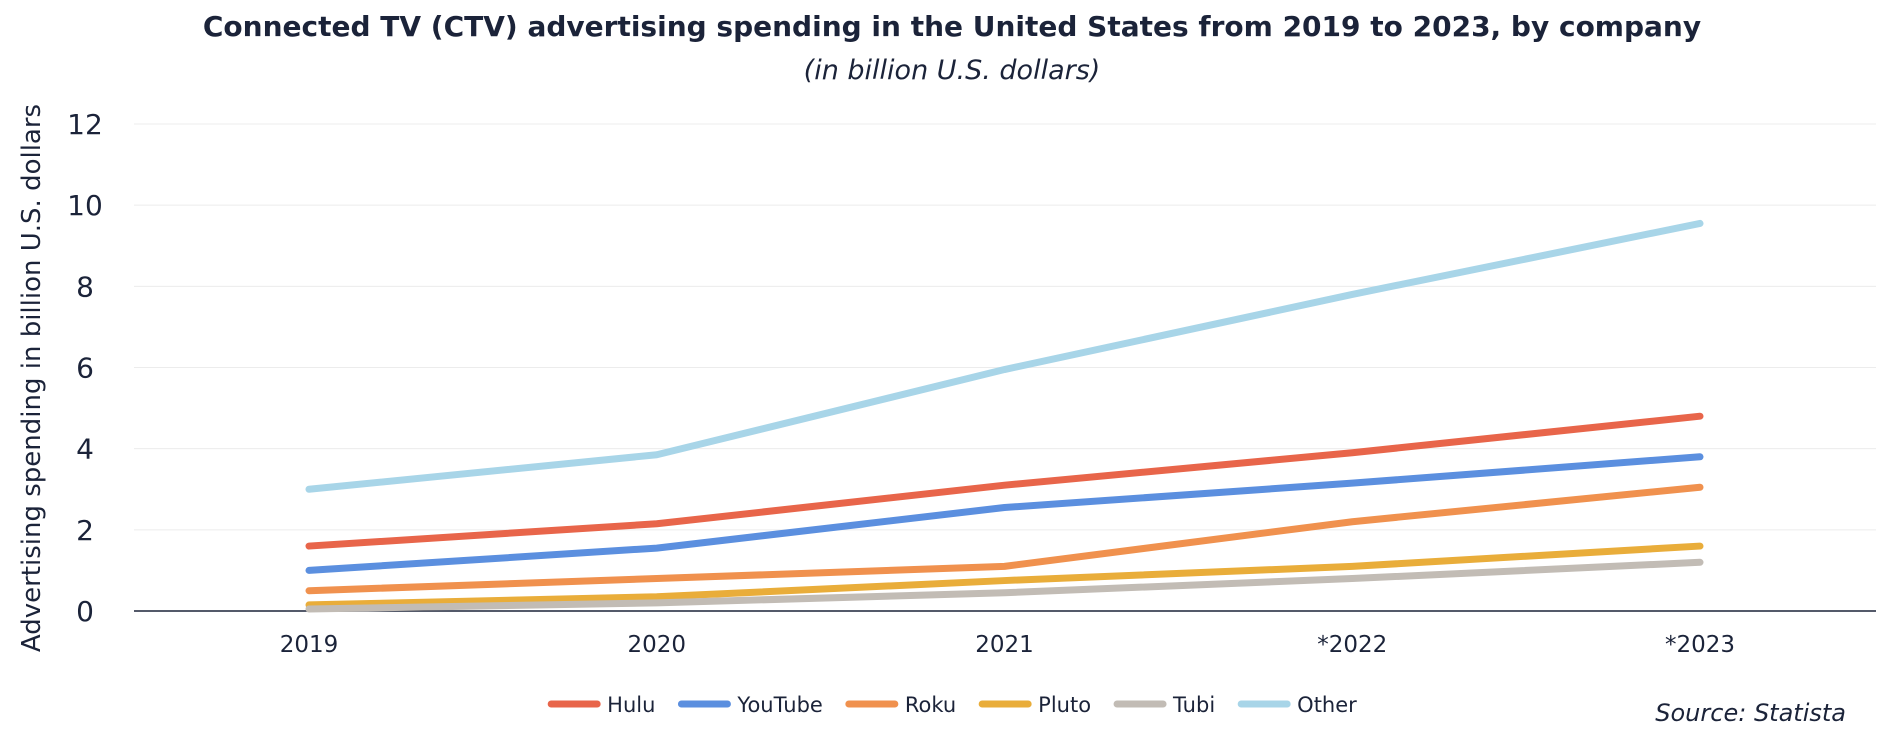 The image size is (1904, 750). What do you see at coordinates (85, 286) in the screenshot?
I see `y-tick-label: 8` at bounding box center [85, 286].